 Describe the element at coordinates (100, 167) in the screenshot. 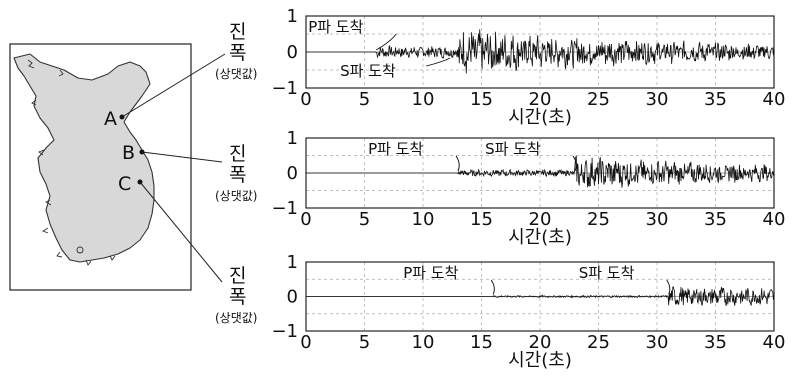

I see `map-panel: A B C` at that location.